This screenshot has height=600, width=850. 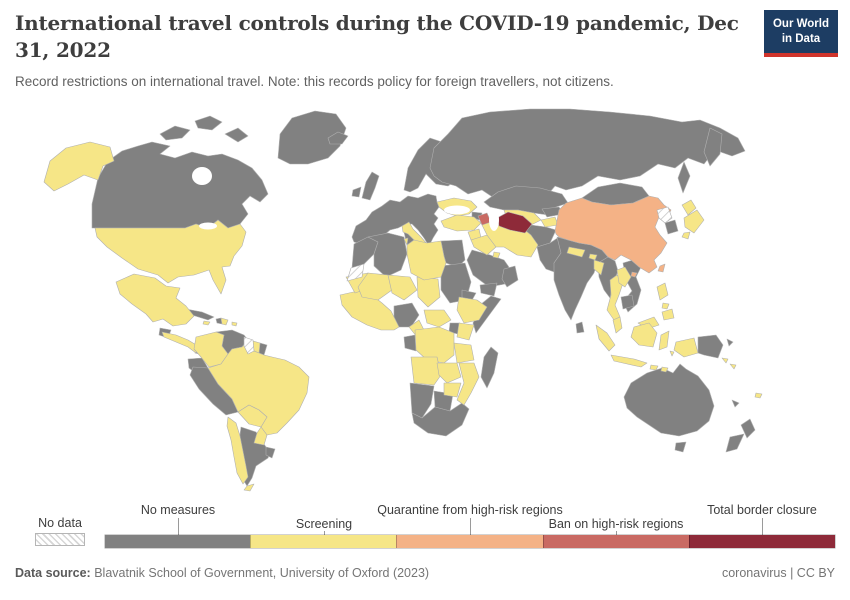 I want to click on legend-label-no-measures: No measures, so click(x=178, y=510).